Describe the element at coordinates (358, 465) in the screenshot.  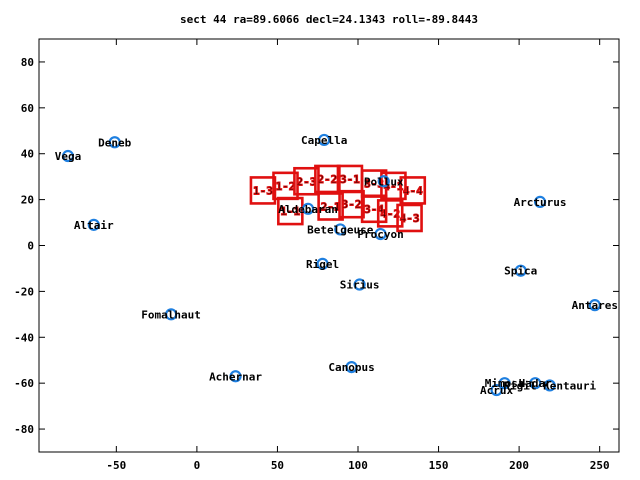
I see `x-tick-label: 100` at that location.